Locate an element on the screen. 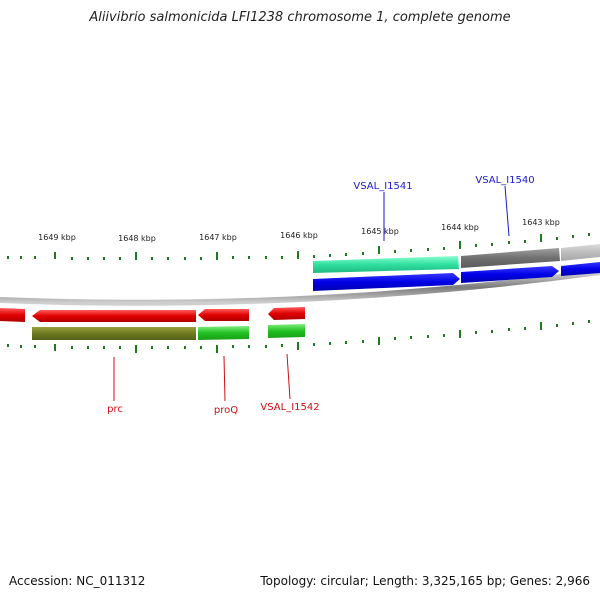  cds-vsal-i1542 is located at coordinates (286, 313).